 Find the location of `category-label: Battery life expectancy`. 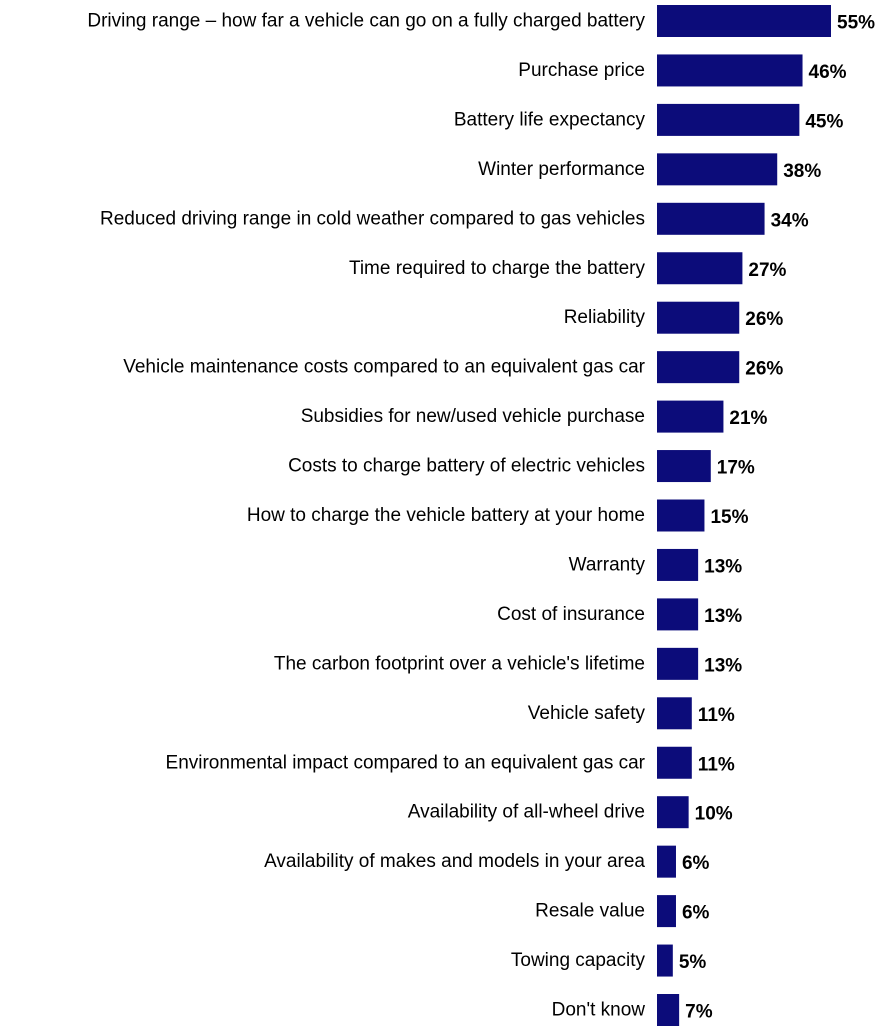

category-label: Battery life expectancy is located at coordinates (550, 119).